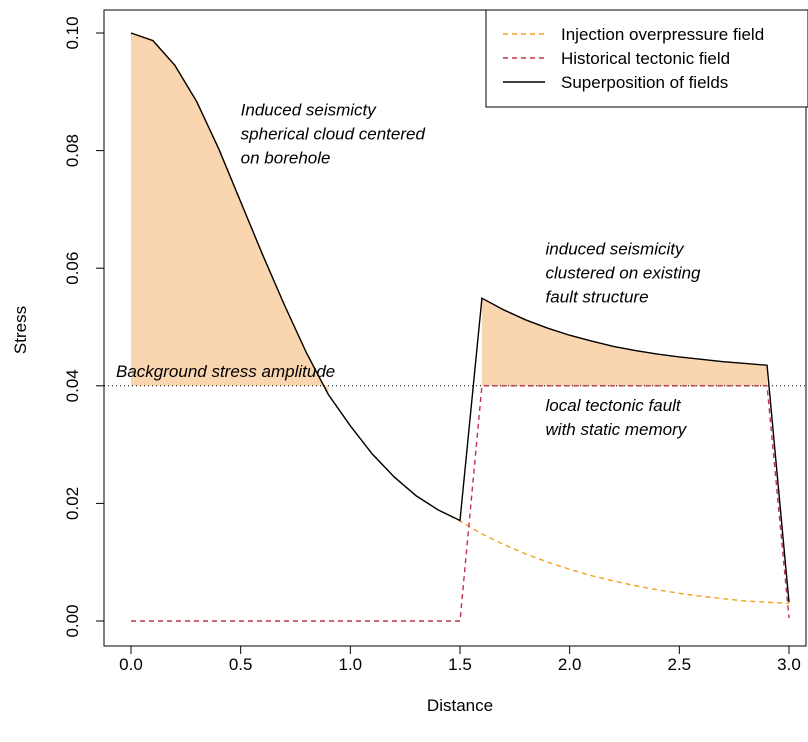  What do you see at coordinates (309, 109) in the screenshot?
I see `annotation-1-line: Induced seismicty` at bounding box center [309, 109].